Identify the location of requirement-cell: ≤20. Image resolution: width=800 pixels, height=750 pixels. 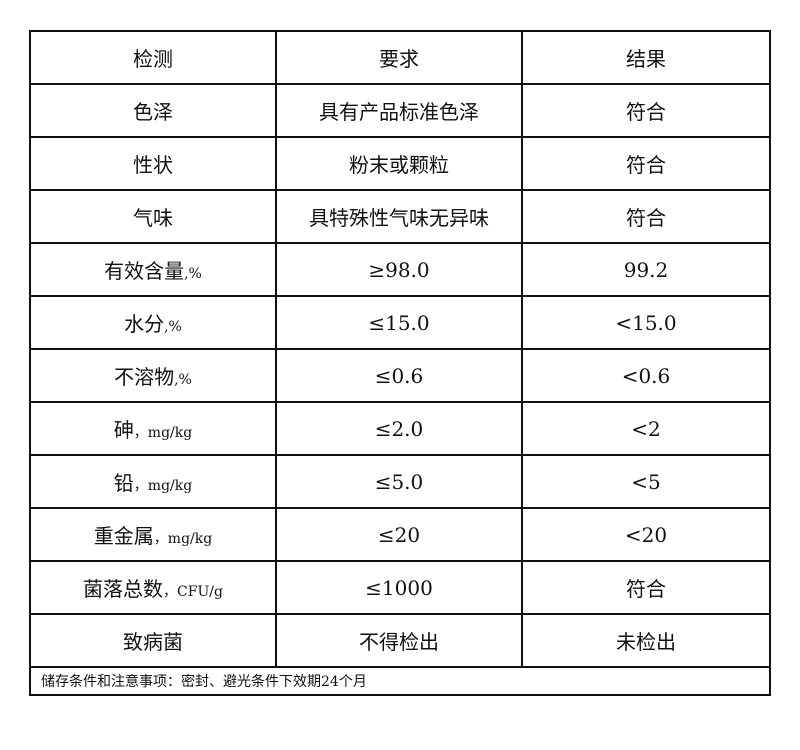
(399, 534).